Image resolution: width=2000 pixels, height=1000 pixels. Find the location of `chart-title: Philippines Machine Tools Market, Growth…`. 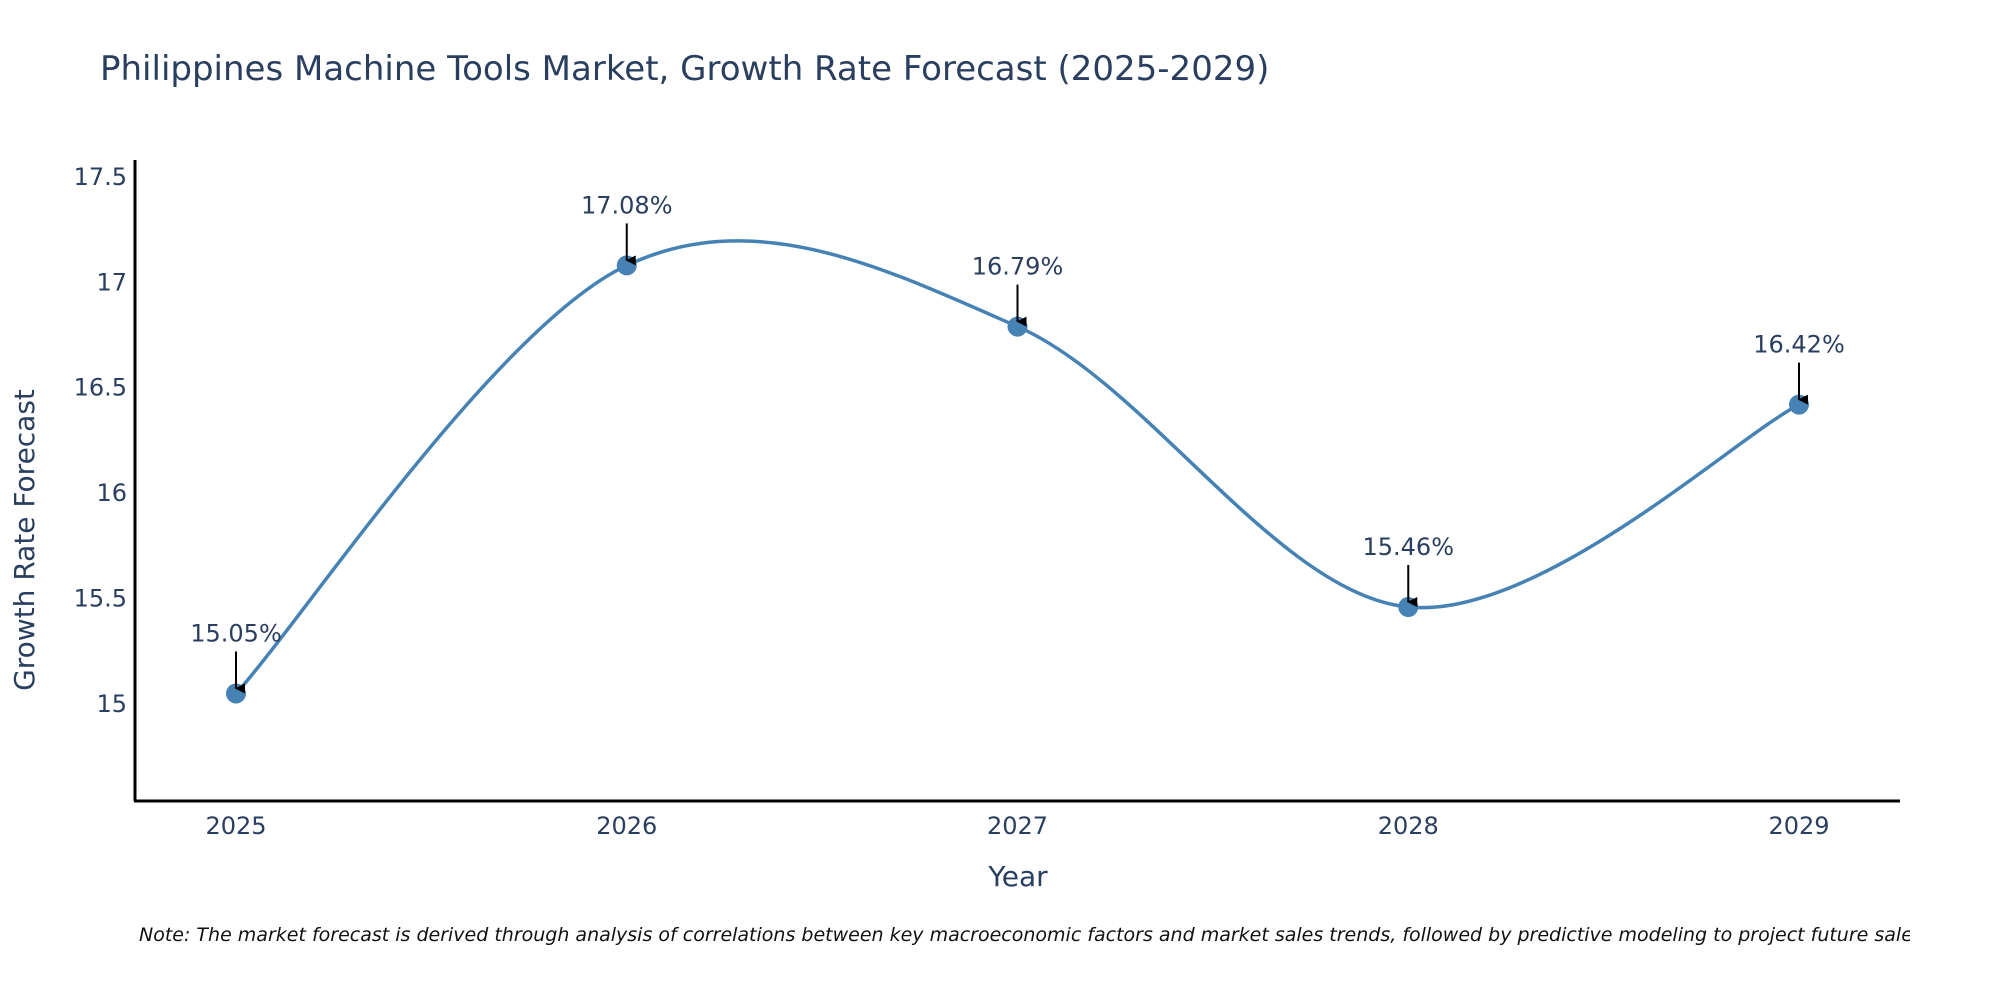

chart-title: Philippines Machine Tools Market, Growth… is located at coordinates (684, 69).